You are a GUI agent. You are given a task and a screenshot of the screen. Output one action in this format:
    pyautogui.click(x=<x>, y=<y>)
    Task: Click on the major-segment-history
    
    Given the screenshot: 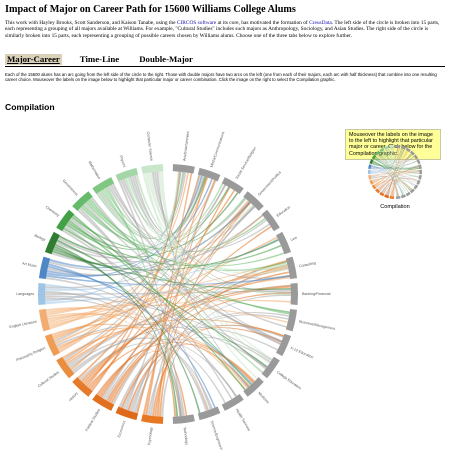 What is the action you would take?
    pyautogui.click(x=82, y=387)
    